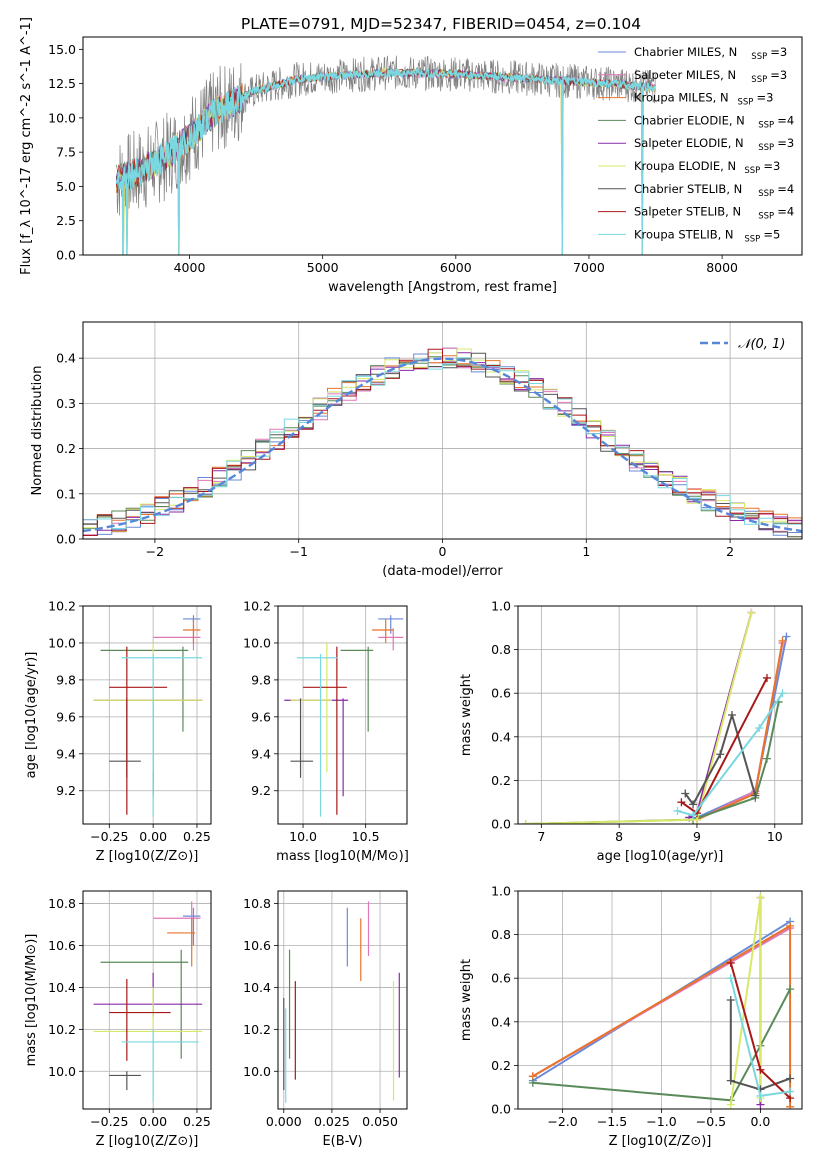 Image resolution: width=819 pixels, height=1170 pixels. I want to click on y-axis-label: Normed distribution, so click(37, 431).